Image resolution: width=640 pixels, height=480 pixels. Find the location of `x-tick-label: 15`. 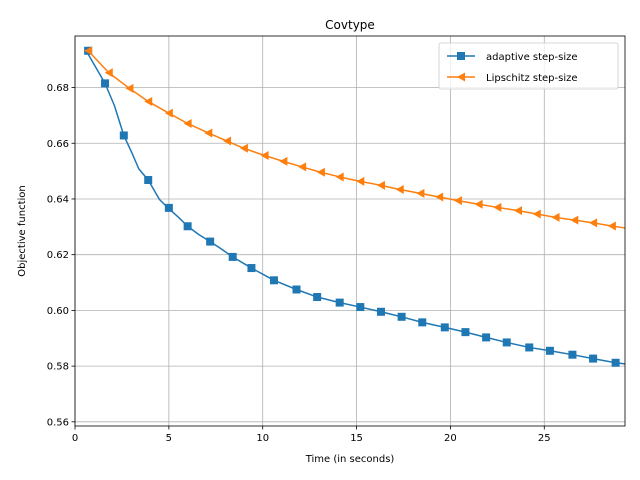

x-tick-label: 15 is located at coordinates (356, 438).